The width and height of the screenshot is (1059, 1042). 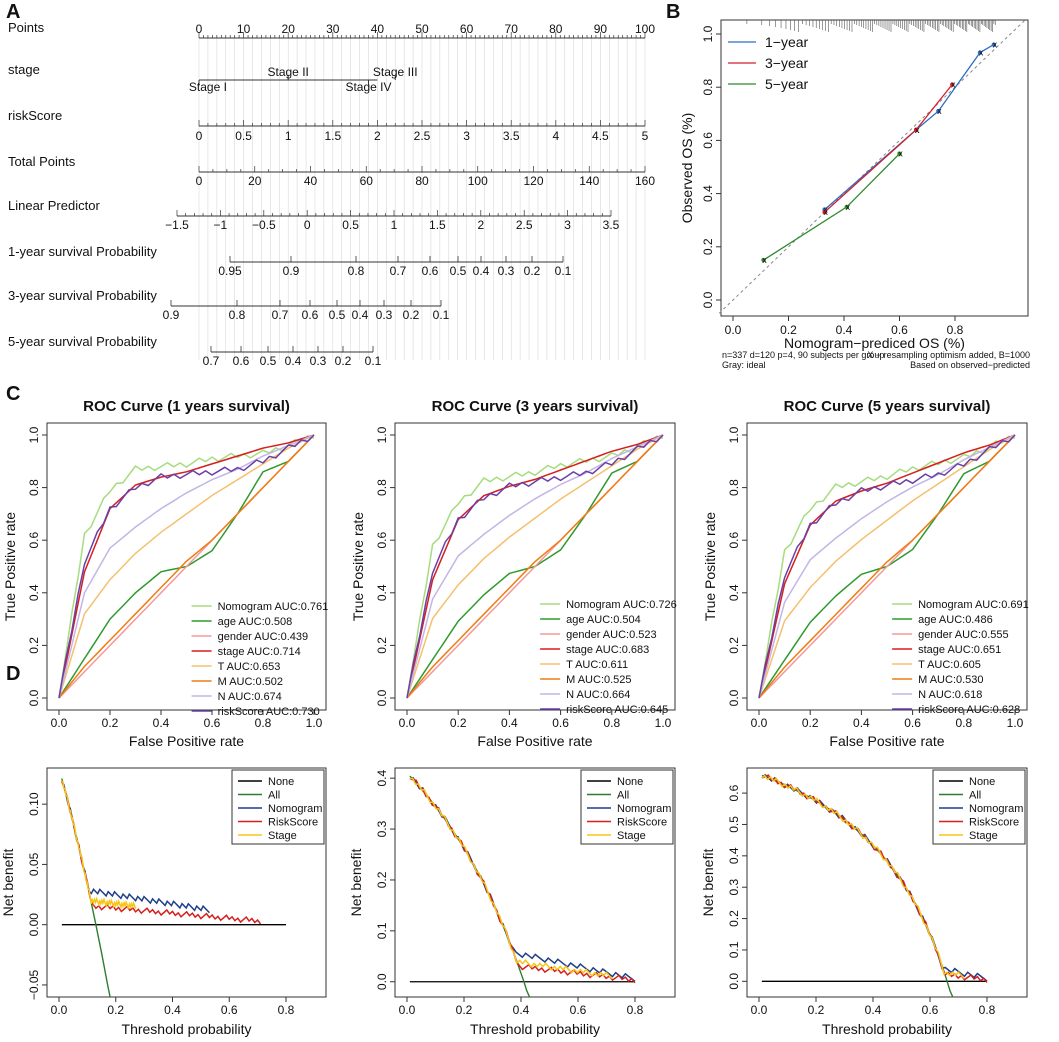 What do you see at coordinates (480, 225) in the screenshot?
I see `linear-predictor-tick-label: 2` at bounding box center [480, 225].